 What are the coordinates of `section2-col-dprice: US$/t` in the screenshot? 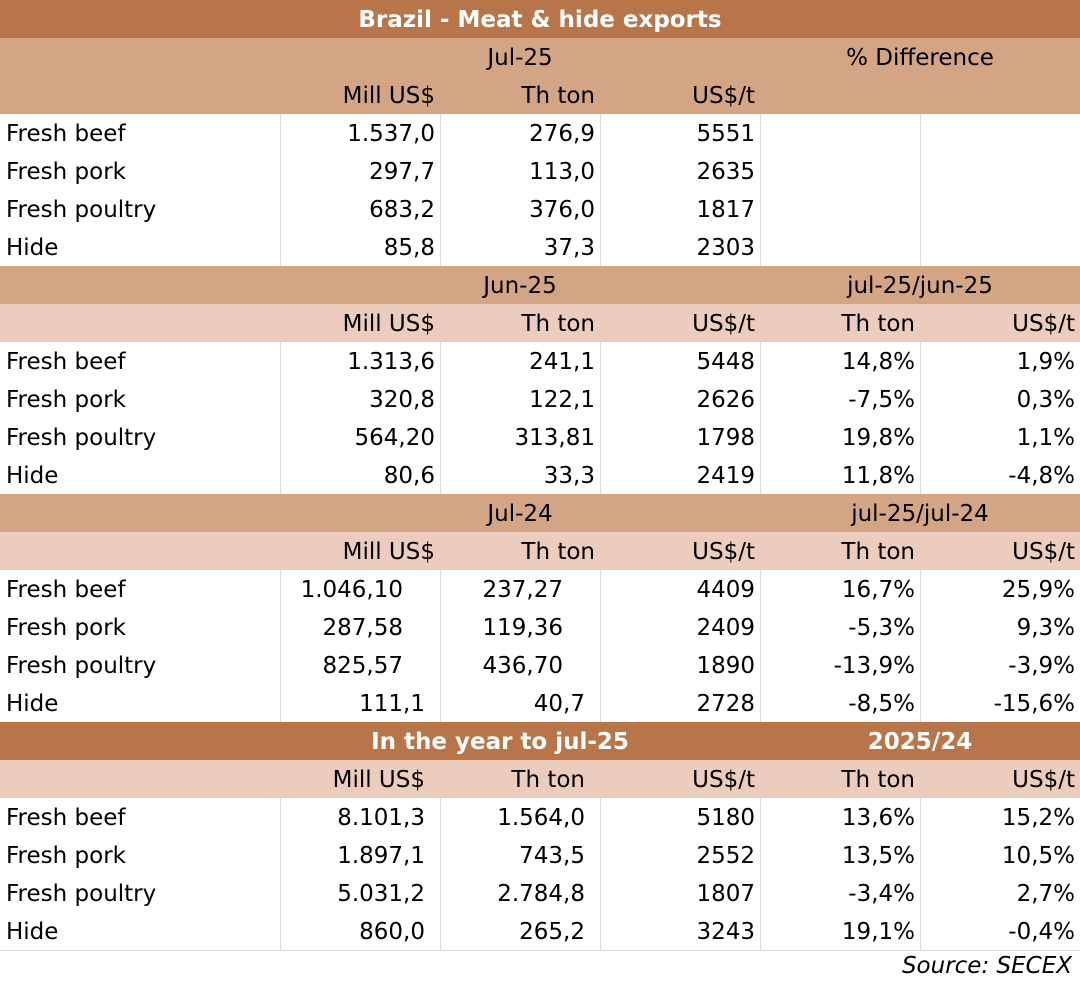 It's located at (1043, 324).